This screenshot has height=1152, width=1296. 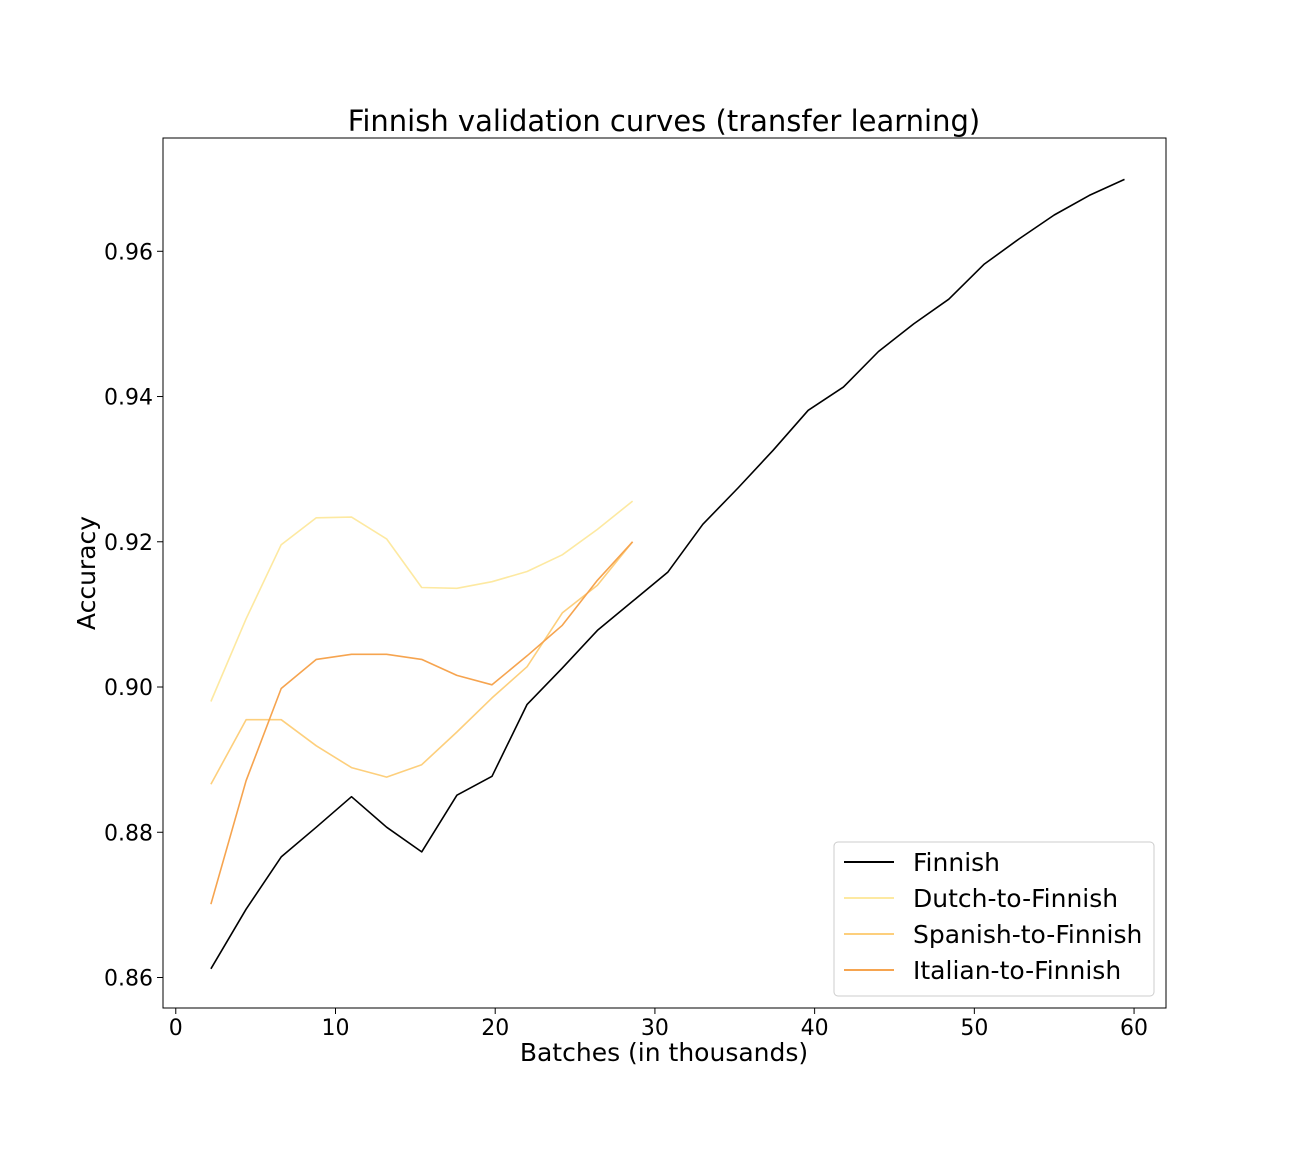 I want to click on y-tick-label: 0.92, so click(x=128, y=543).